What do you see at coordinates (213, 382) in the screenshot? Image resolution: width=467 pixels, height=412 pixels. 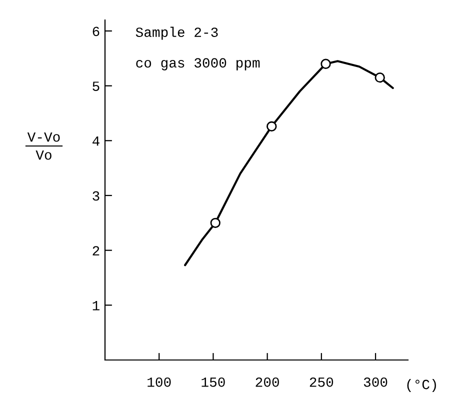 I see `x-tick-label: 150` at bounding box center [213, 382].